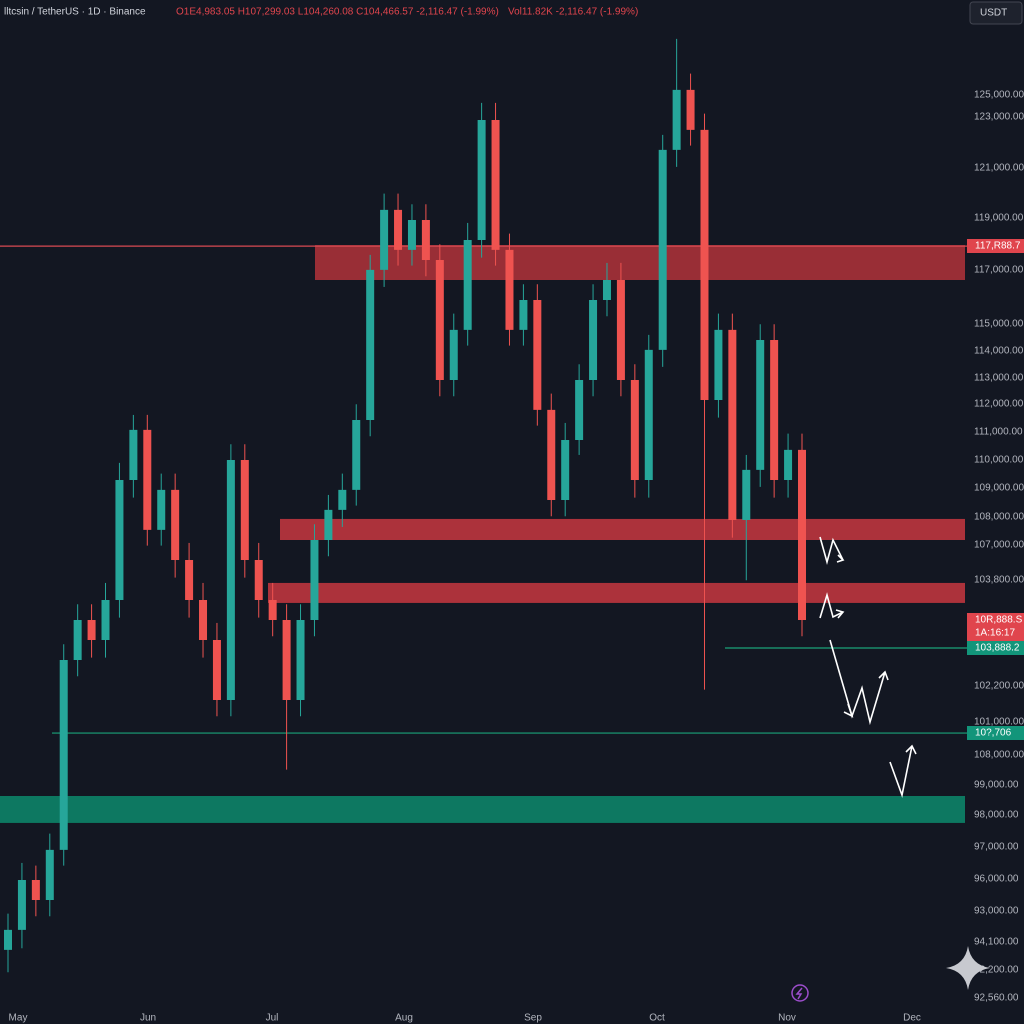 Image resolution: width=1024 pixels, height=1024 pixels. Describe the element at coordinates (999, 270) in the screenshot. I see `price-label: 117,000.00` at that location.